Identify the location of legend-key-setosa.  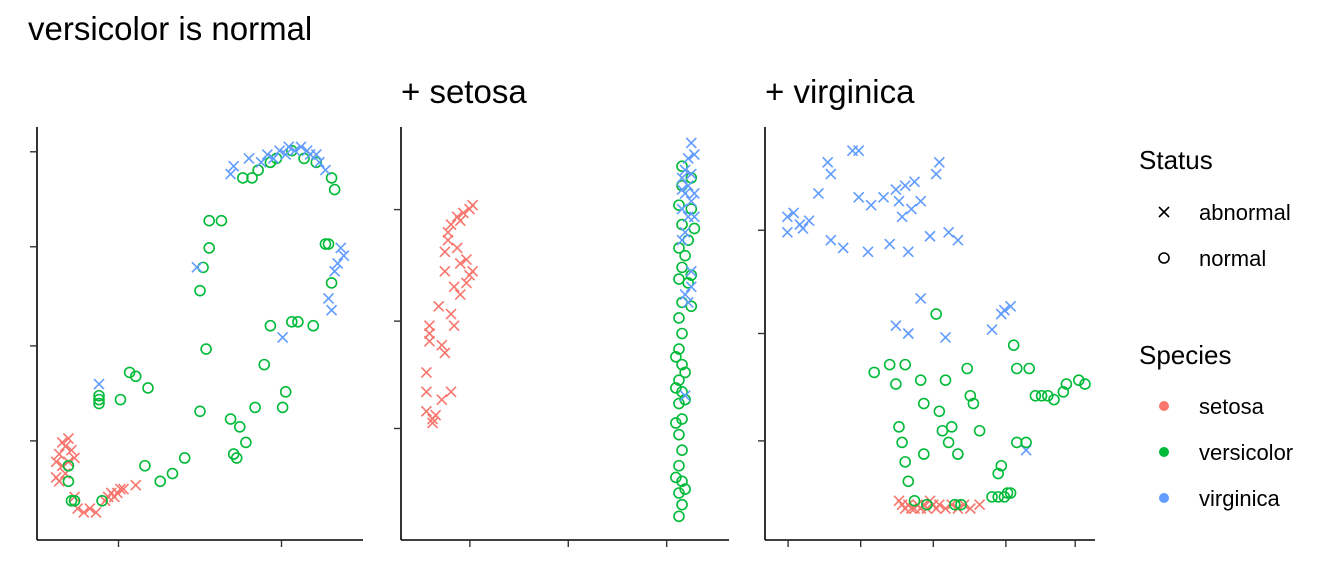
(1164, 406).